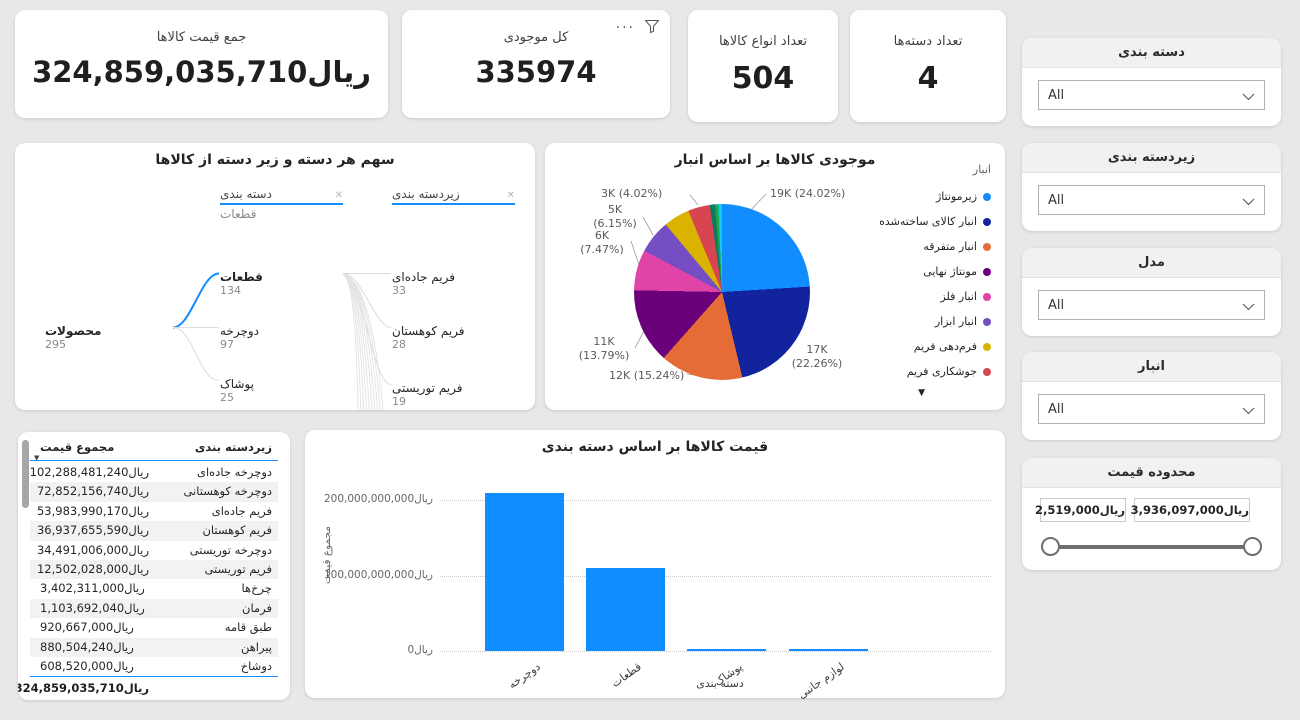 Image resolution: width=1300 pixels, height=720 pixels. What do you see at coordinates (945, 346) in the screenshot?
I see `legend-label: فرم‌دهی فریم` at bounding box center [945, 346].